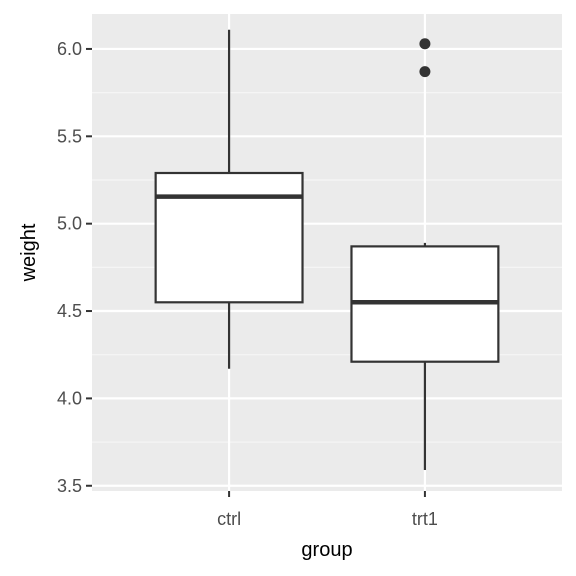  Describe the element at coordinates (425, 519) in the screenshot. I see `x-tick-label: trt1` at that location.